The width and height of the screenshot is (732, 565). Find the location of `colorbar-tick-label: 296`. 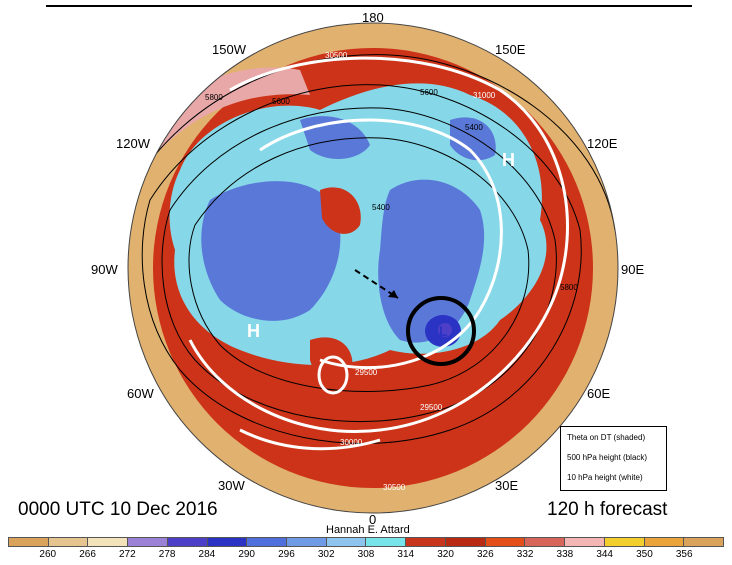

colorbar-tick-label: 296 is located at coordinates (286, 554).